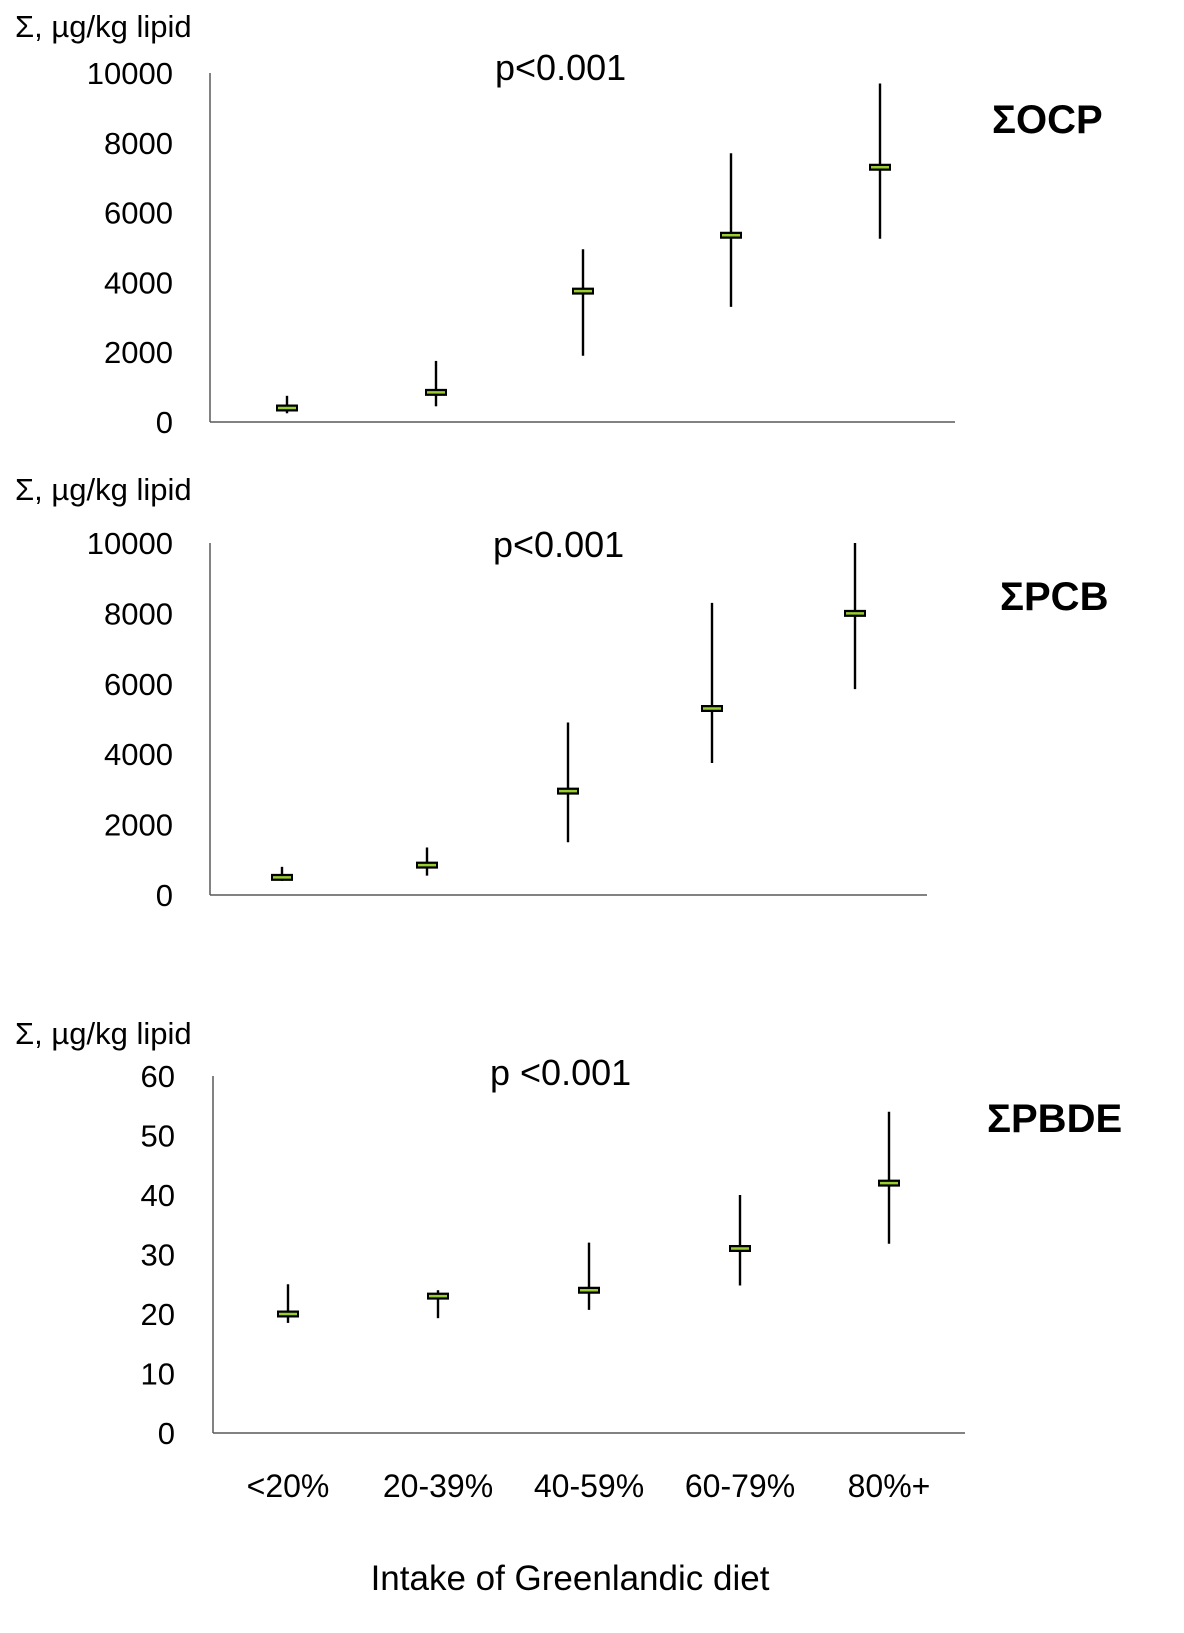 The image size is (1184, 1633). What do you see at coordinates (438, 1486) in the screenshot?
I see `x-tick-label: 20-39%` at bounding box center [438, 1486].